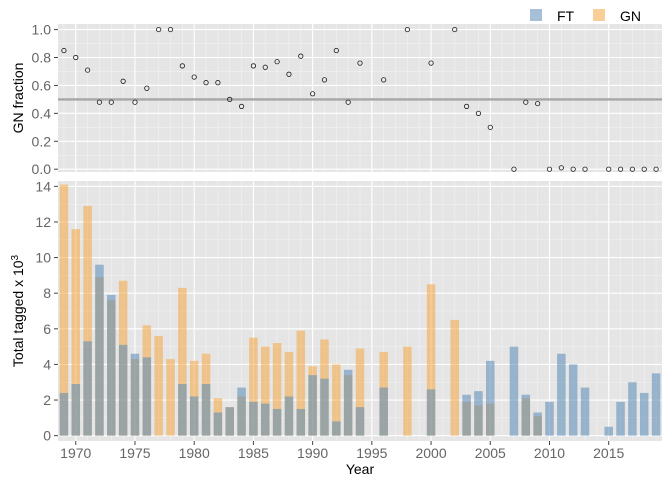  What do you see at coordinates (45, 99) in the screenshot?
I see `y-axis: 0.0 0.2 0.4 0.6 0.8 1.0` at bounding box center [45, 99].